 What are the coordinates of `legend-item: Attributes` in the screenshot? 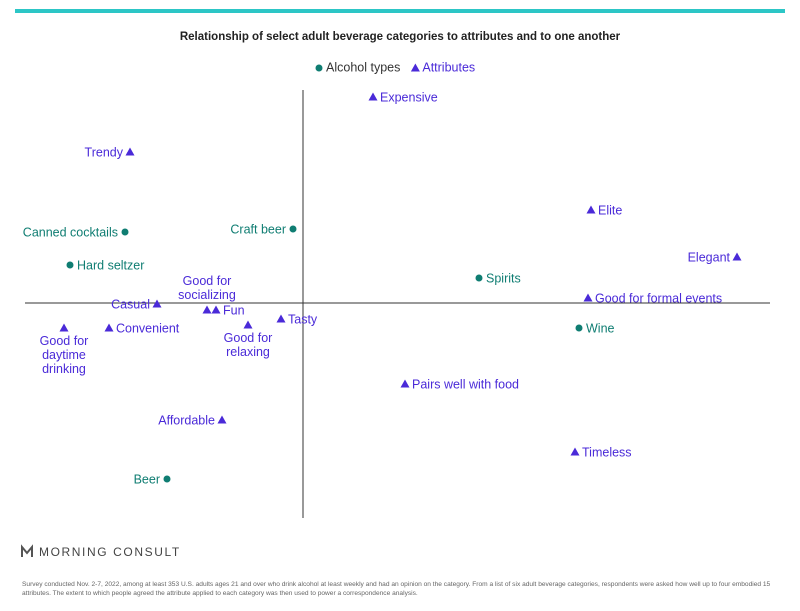 It's located at (442, 67).